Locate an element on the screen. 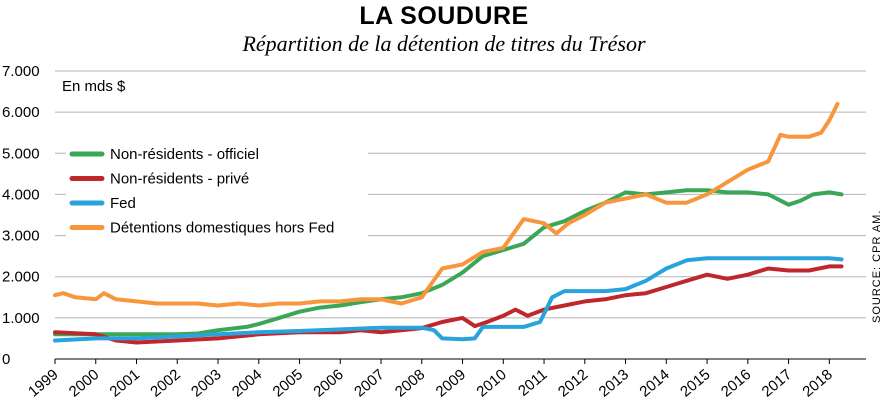 This screenshot has height=413, width=888. x-tick-label: 1999 is located at coordinates (43, 383).